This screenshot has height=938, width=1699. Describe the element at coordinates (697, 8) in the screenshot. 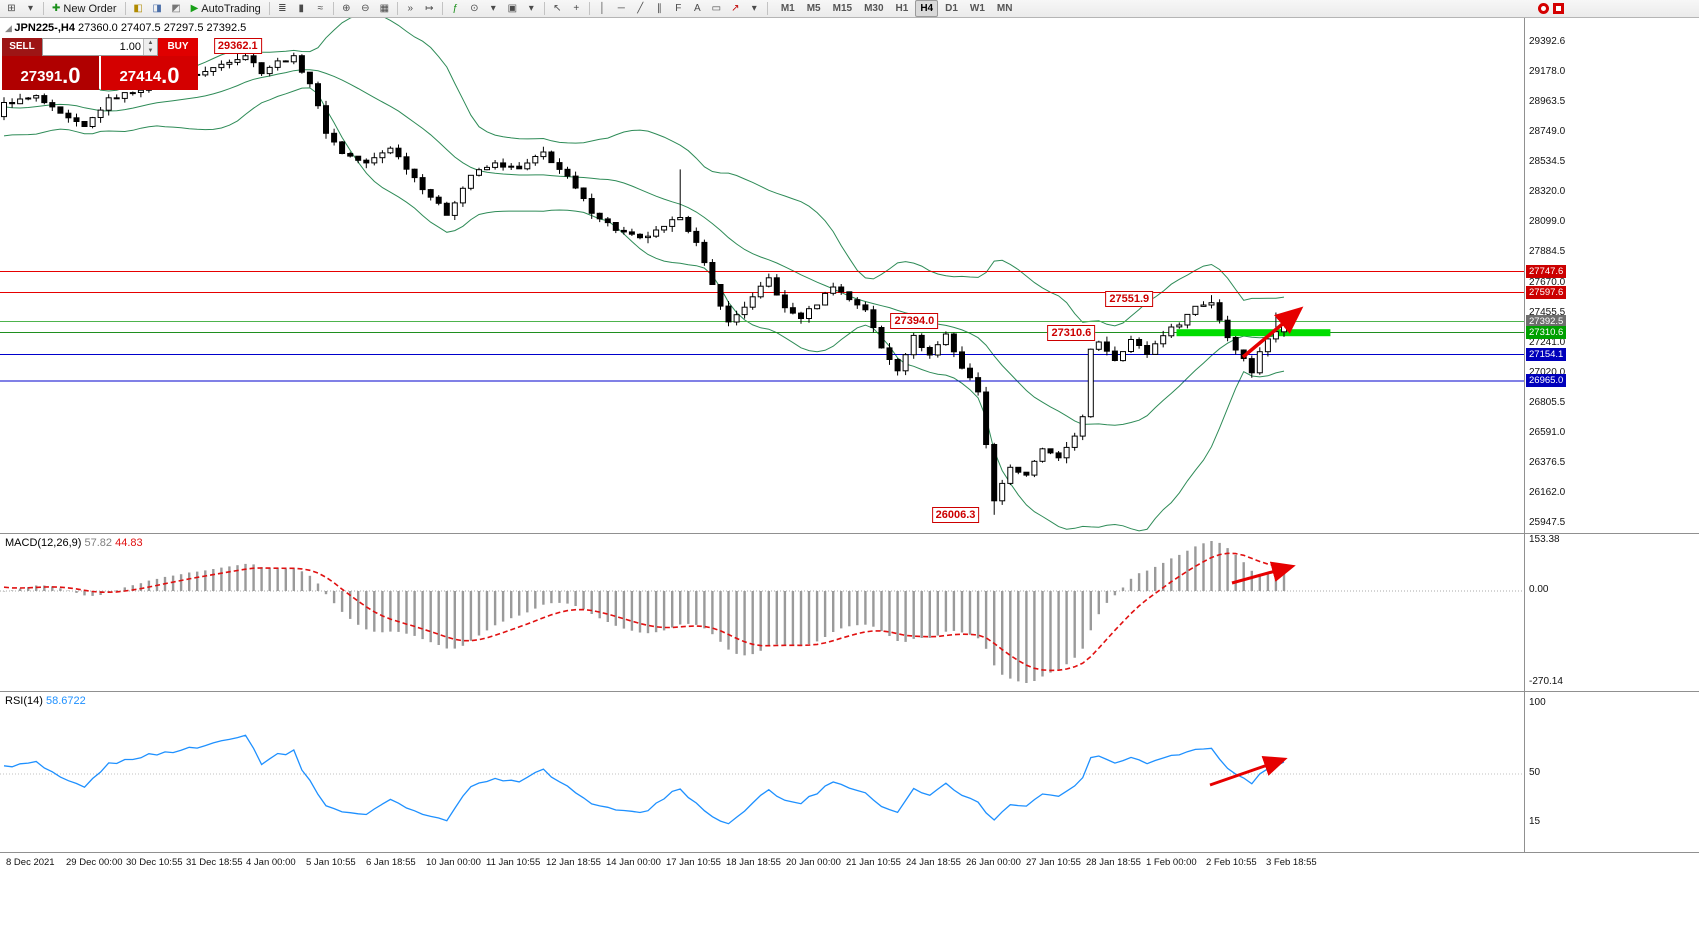

I see `text-icon: A` at that location.